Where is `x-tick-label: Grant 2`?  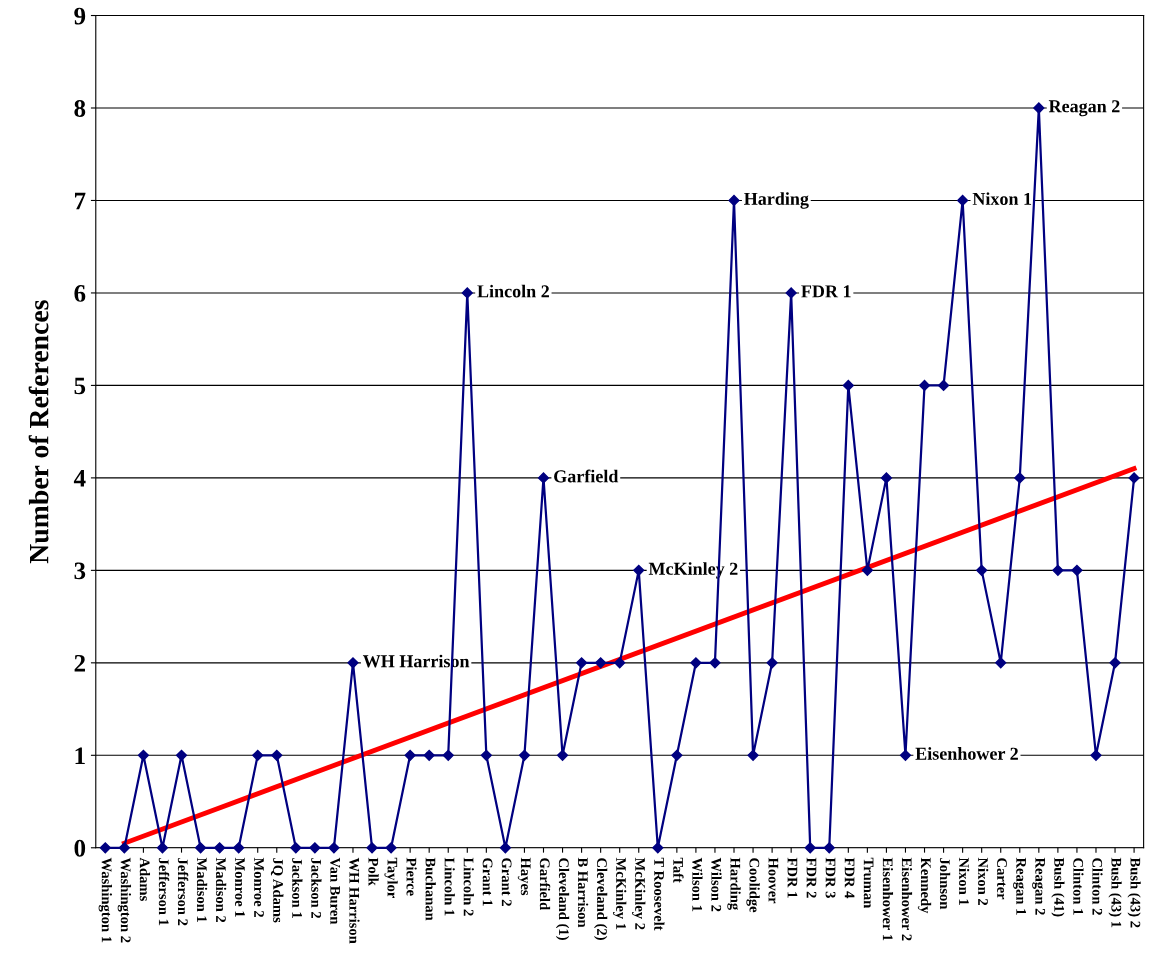
x-tick-label: Grant 2 is located at coordinates (506, 882).